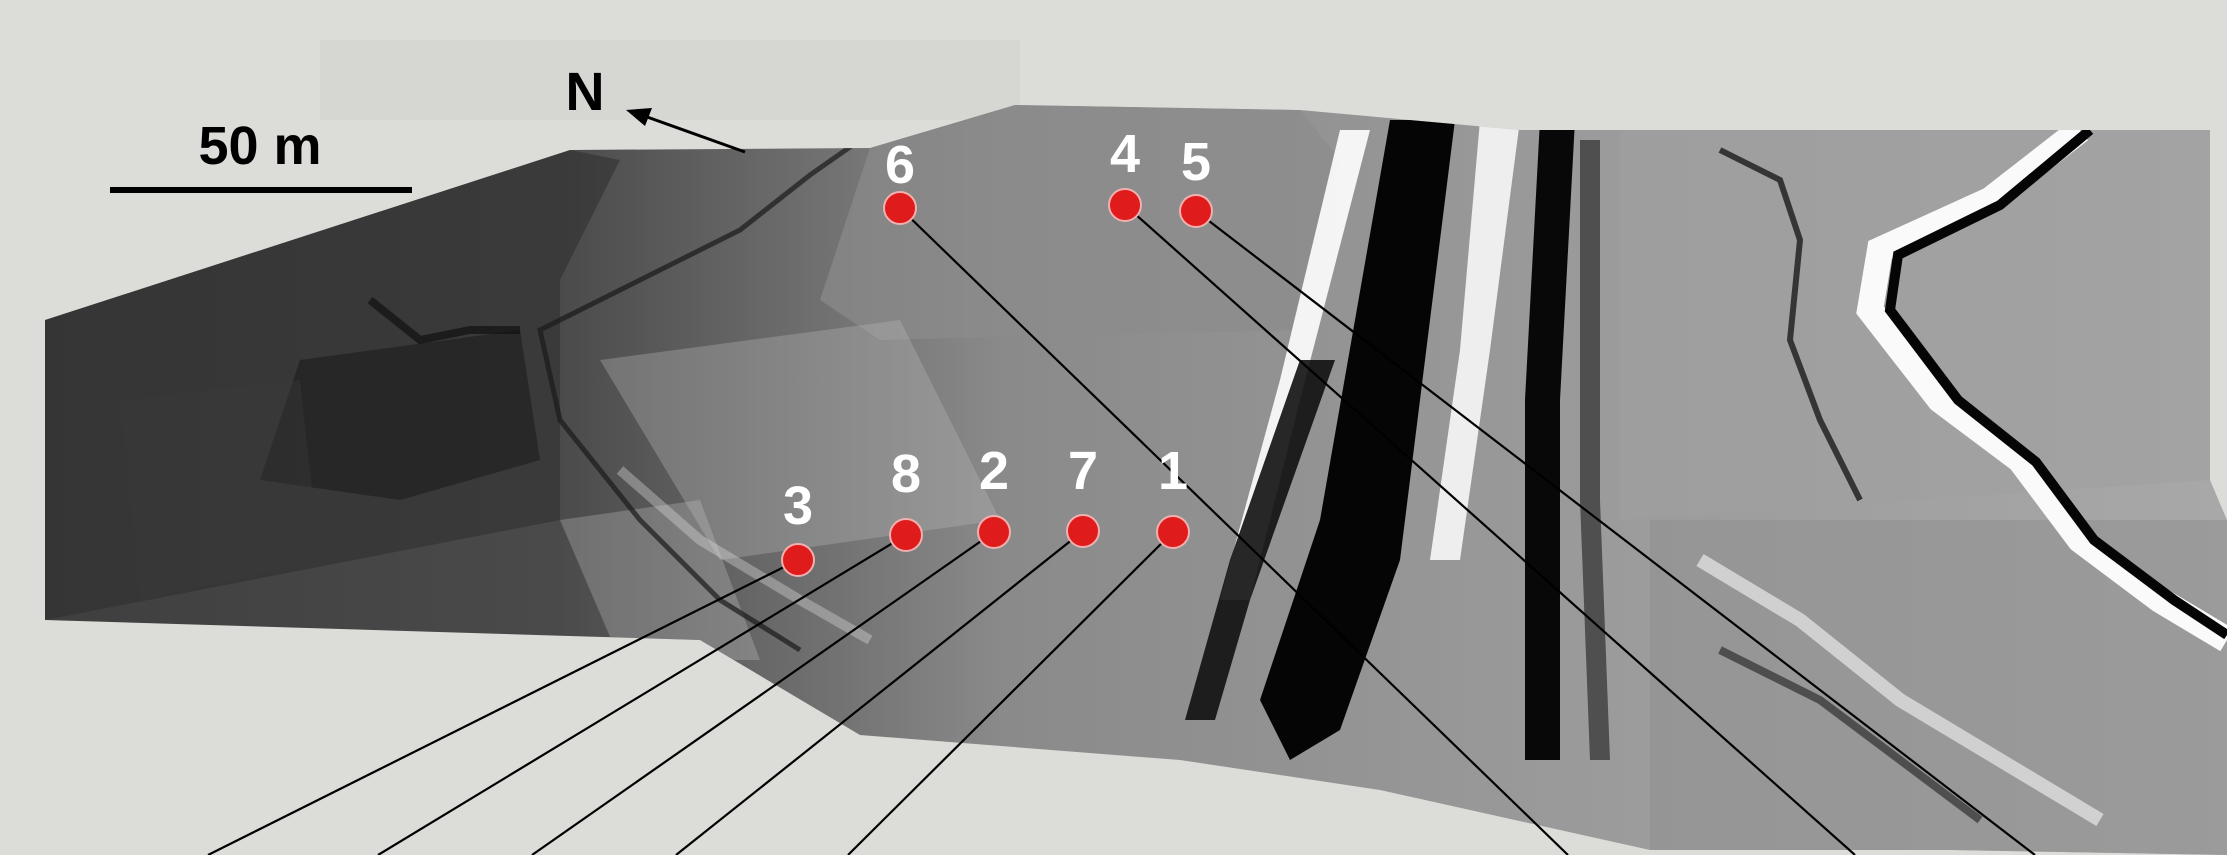  Describe the element at coordinates (1173, 471) in the screenshot. I see `marker-label: 1` at that location.